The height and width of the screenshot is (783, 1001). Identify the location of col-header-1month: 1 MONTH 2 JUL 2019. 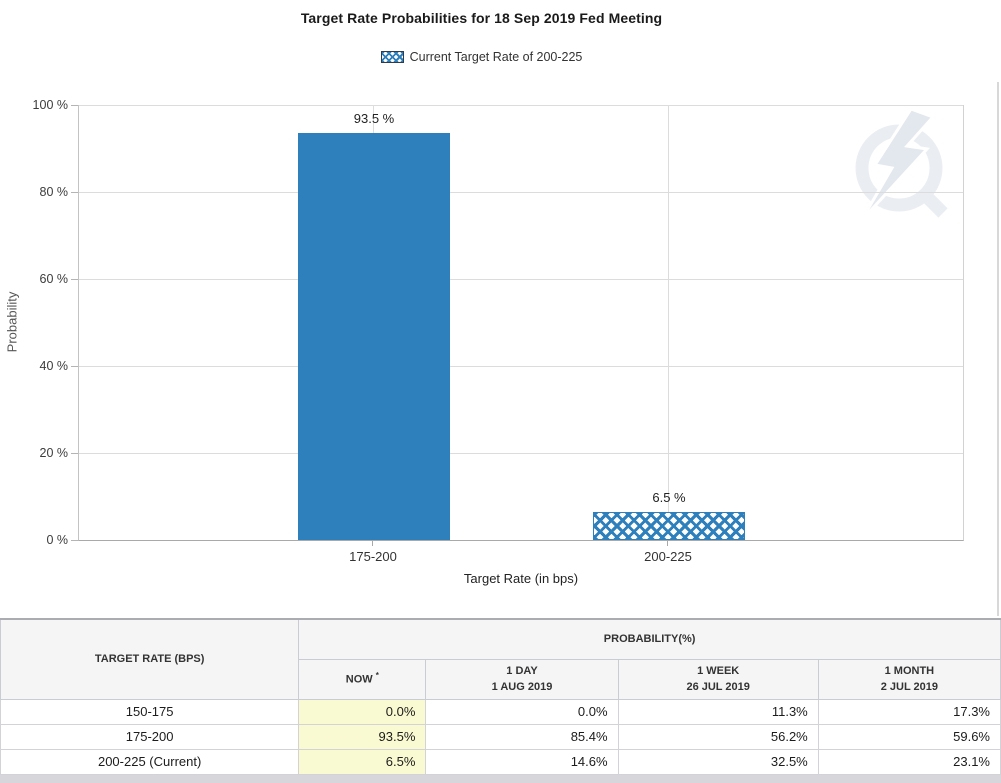
(909, 679).